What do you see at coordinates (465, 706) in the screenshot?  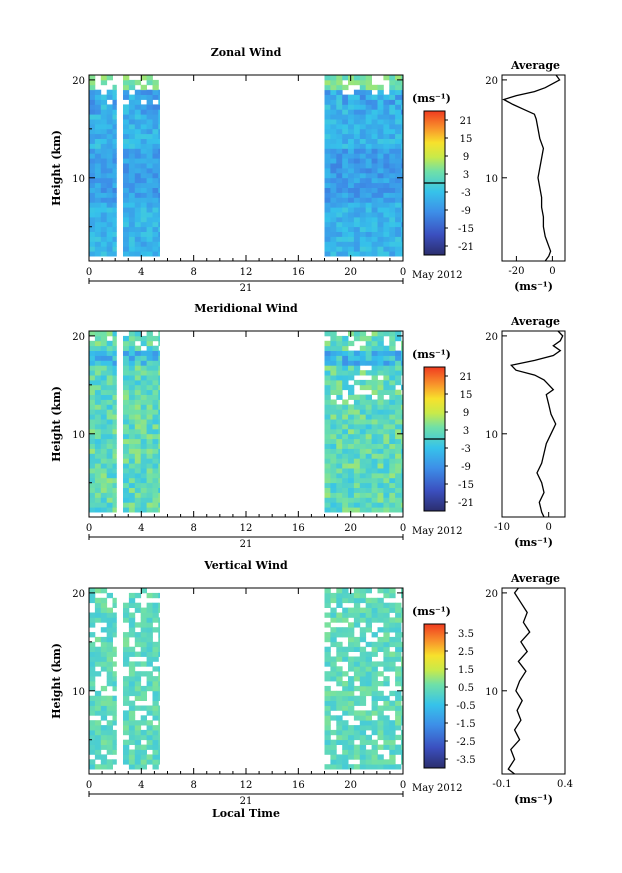 I see `colorbar-tick-label: -0.5` at bounding box center [465, 706].